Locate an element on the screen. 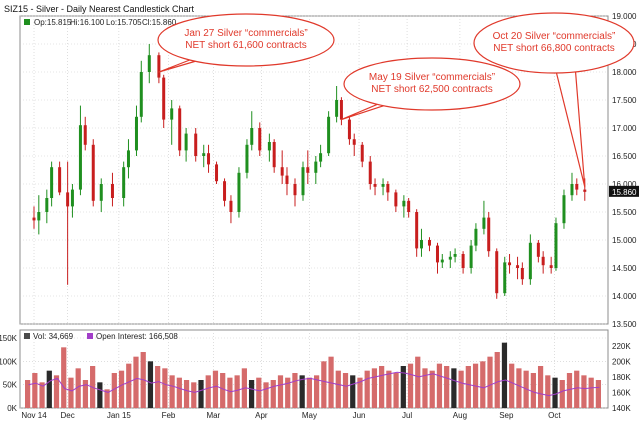 The image size is (640, 440). x-tick-label: Aug is located at coordinates (460, 415).